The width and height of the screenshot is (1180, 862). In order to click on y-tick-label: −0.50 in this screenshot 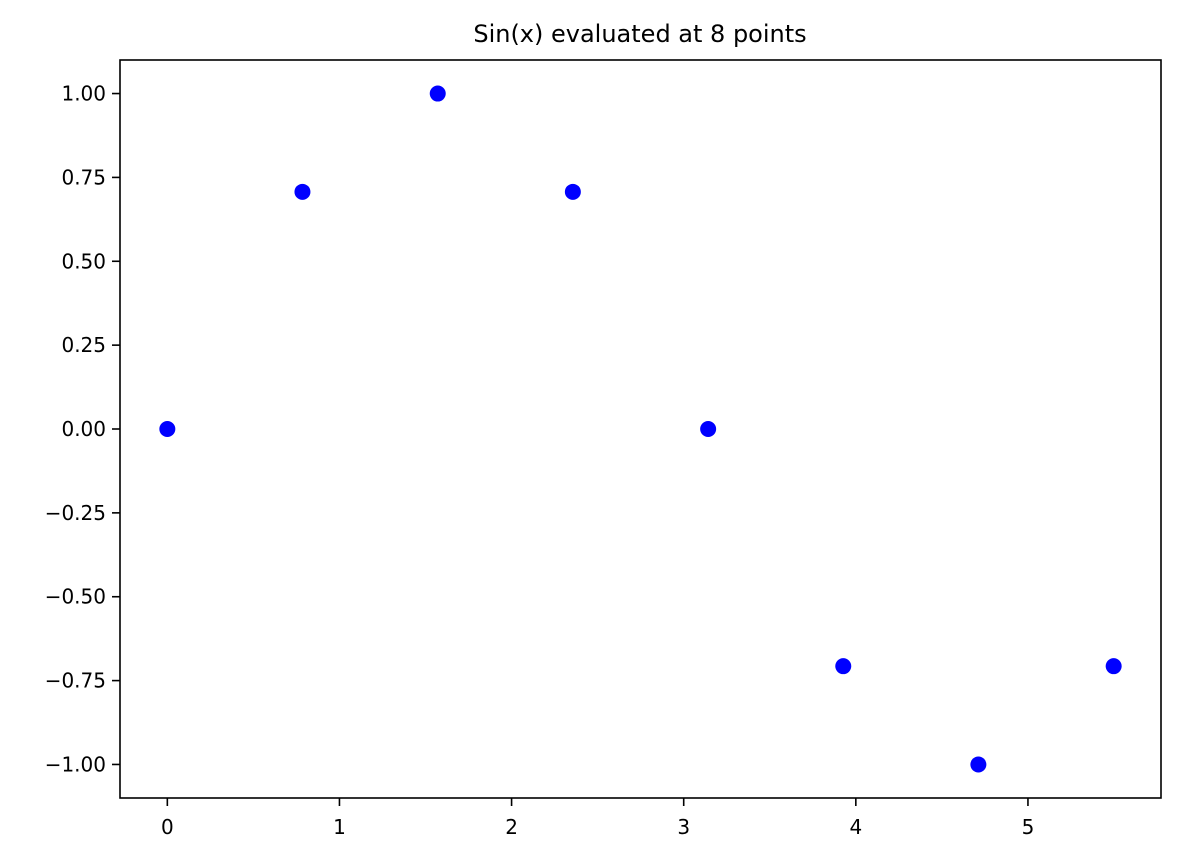, I will do `click(75, 597)`.